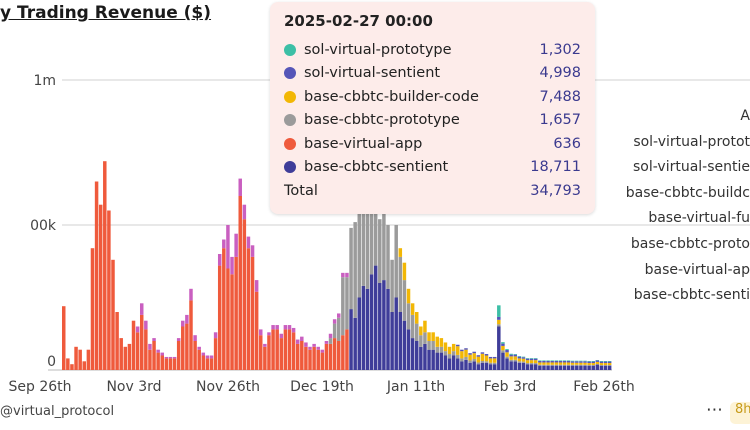 Image resolution: width=750 pixels, height=430 pixels. I want to click on legend-item: base-virtual-fu, so click(699, 218).